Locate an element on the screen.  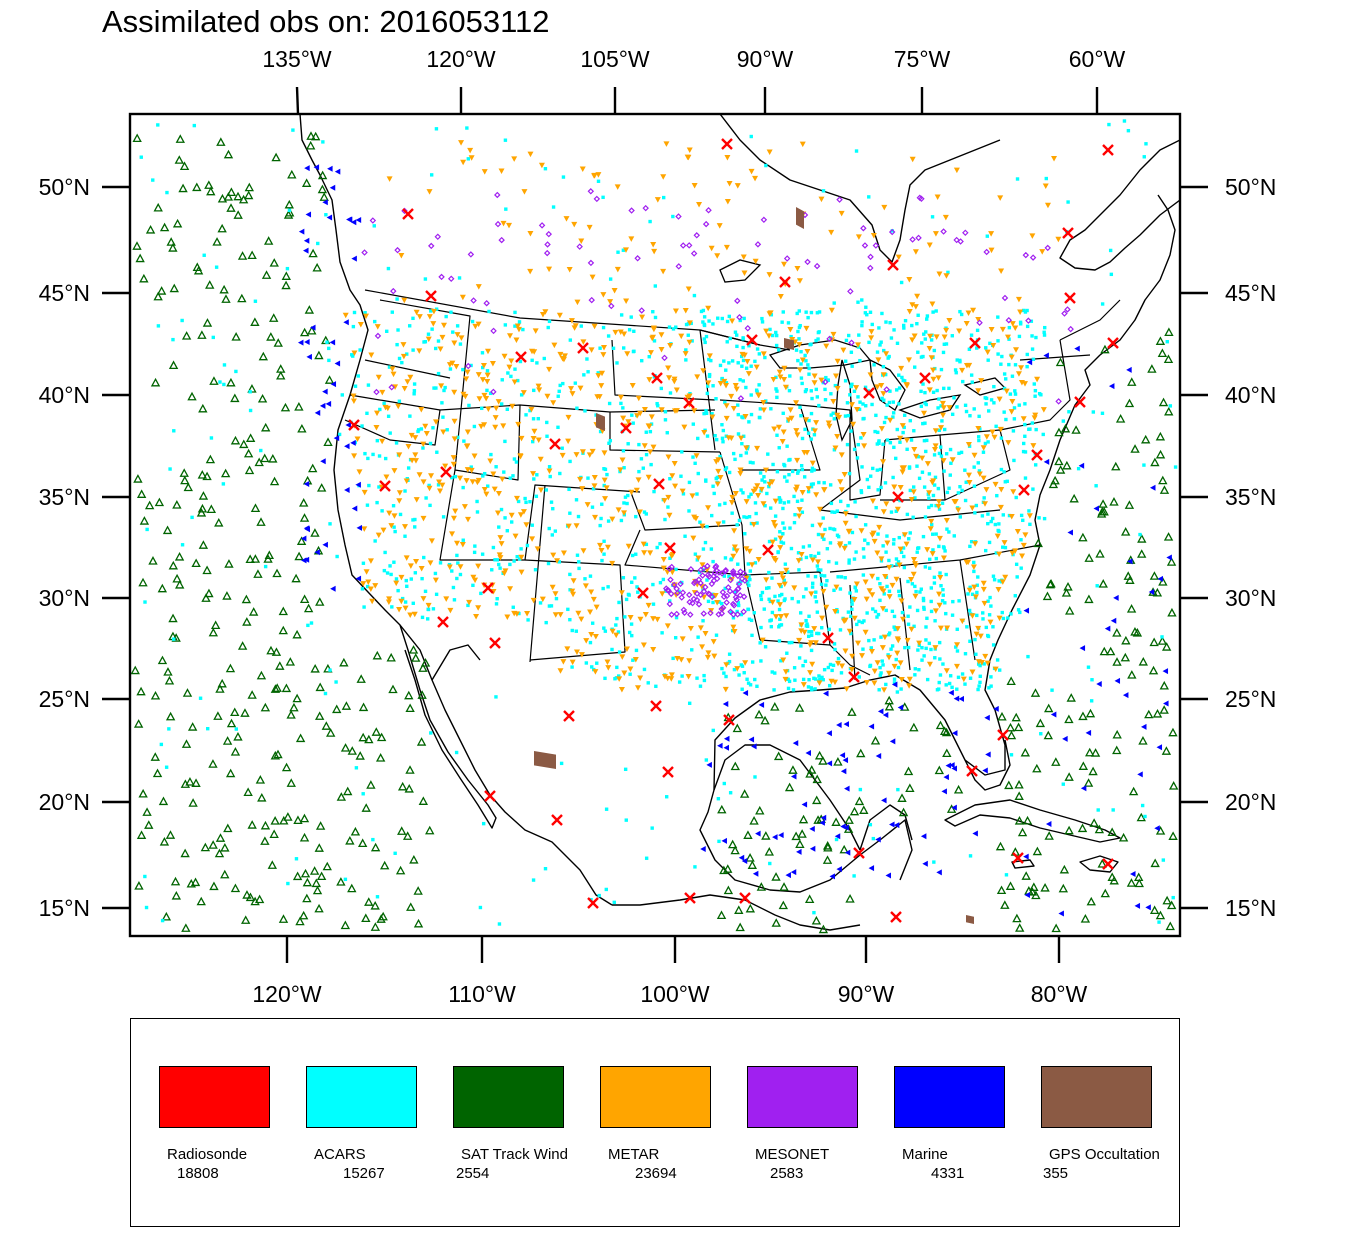
radiosonde-marker is located at coordinates (690, 898).